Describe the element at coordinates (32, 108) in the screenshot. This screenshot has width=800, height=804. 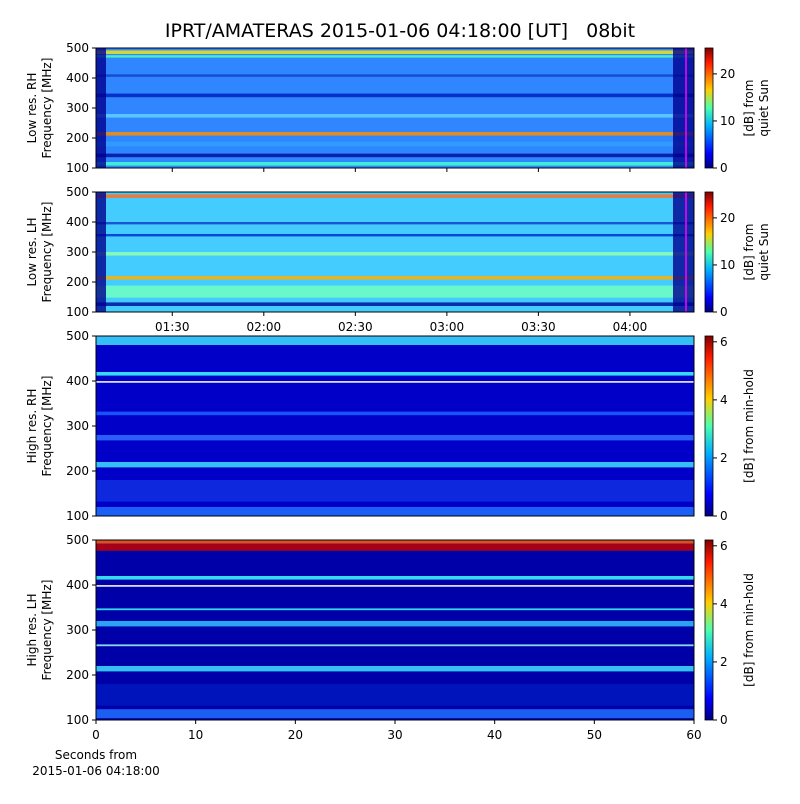
I see `y-axis-label: Low res. RH` at that location.